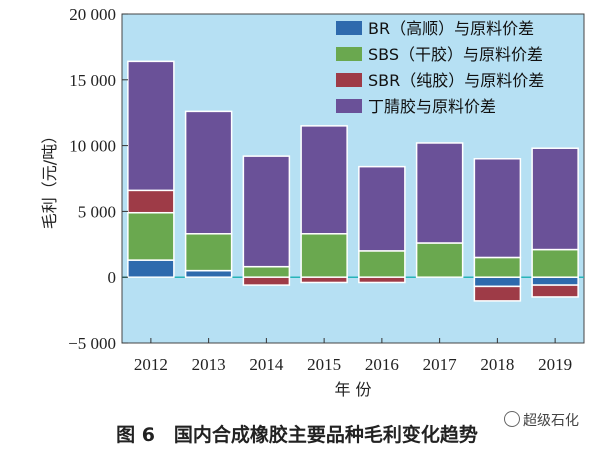 This screenshot has width=594, height=454. What do you see at coordinates (112, 277) in the screenshot?
I see `y-tick-label: 0` at bounding box center [112, 277].